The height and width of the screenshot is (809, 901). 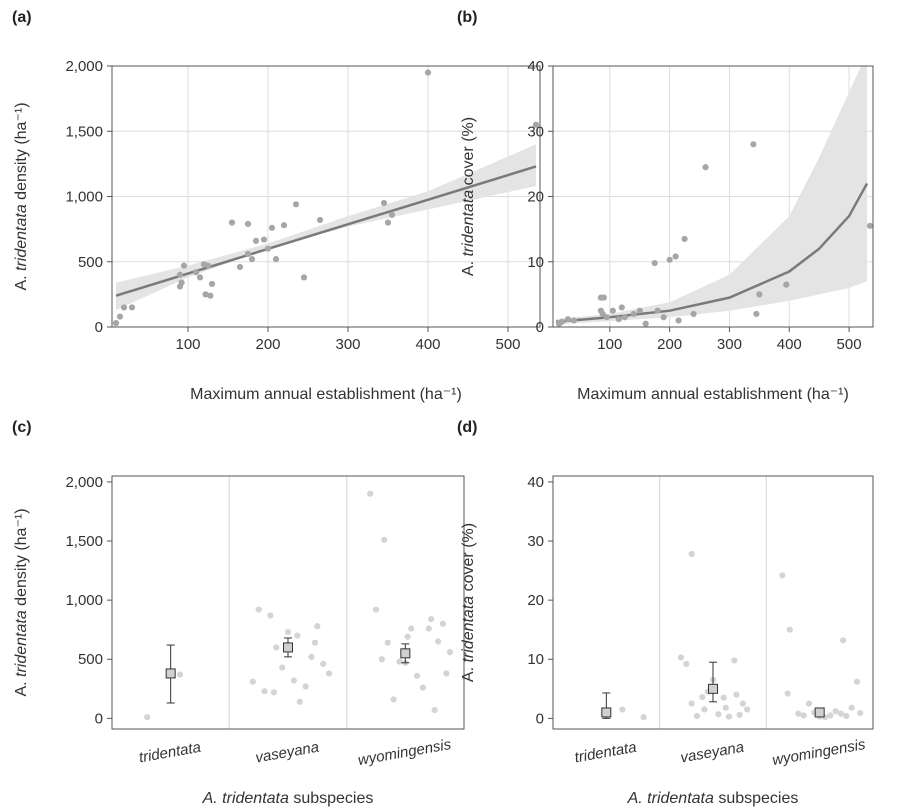 I want to click on y-tick-label: 20, so click(x=535, y=197).